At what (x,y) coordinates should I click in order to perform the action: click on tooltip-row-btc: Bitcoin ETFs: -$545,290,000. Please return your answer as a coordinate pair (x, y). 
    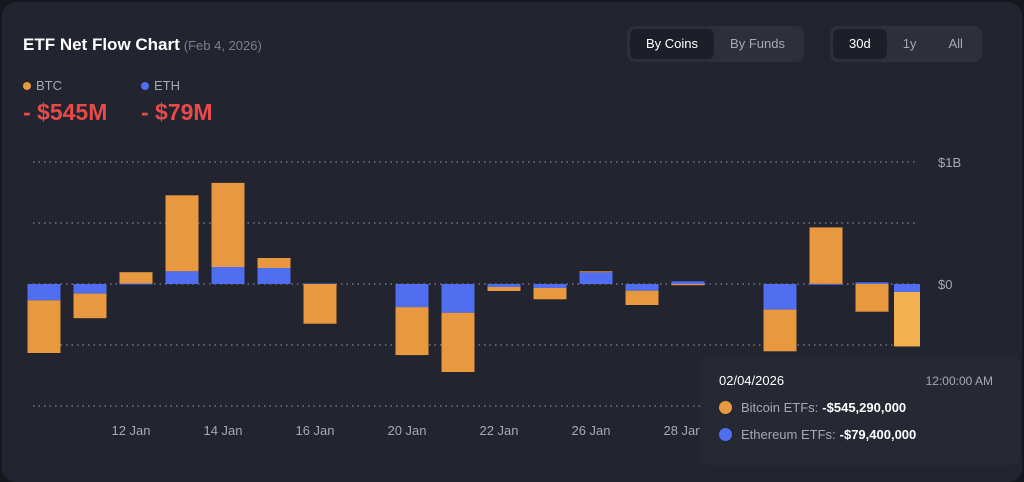
    Looking at the image, I should click on (812, 407).